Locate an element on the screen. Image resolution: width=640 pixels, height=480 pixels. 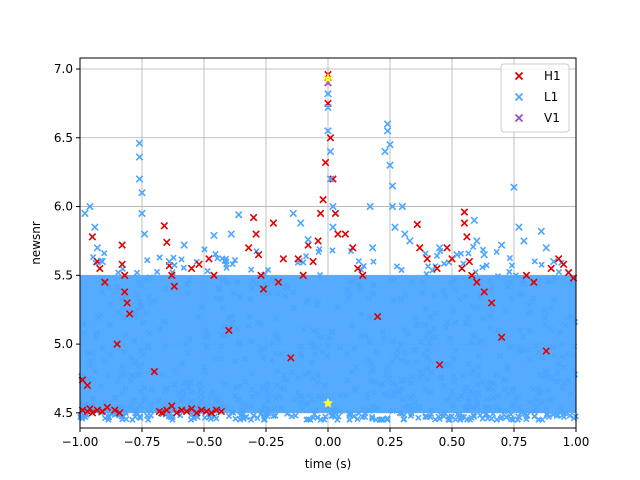
legend-marker-h1 is located at coordinates (519, 76).